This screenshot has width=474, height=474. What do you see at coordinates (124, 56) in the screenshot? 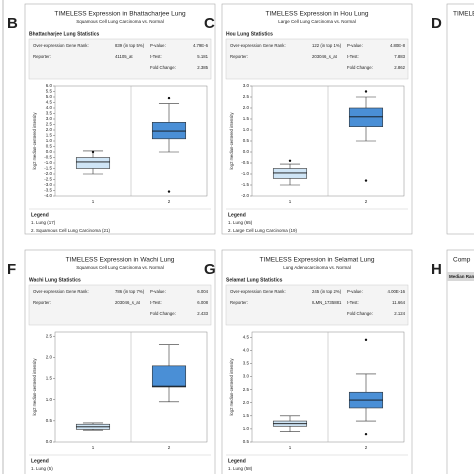
I see `stat-value: 41105_at` at bounding box center [124, 56].